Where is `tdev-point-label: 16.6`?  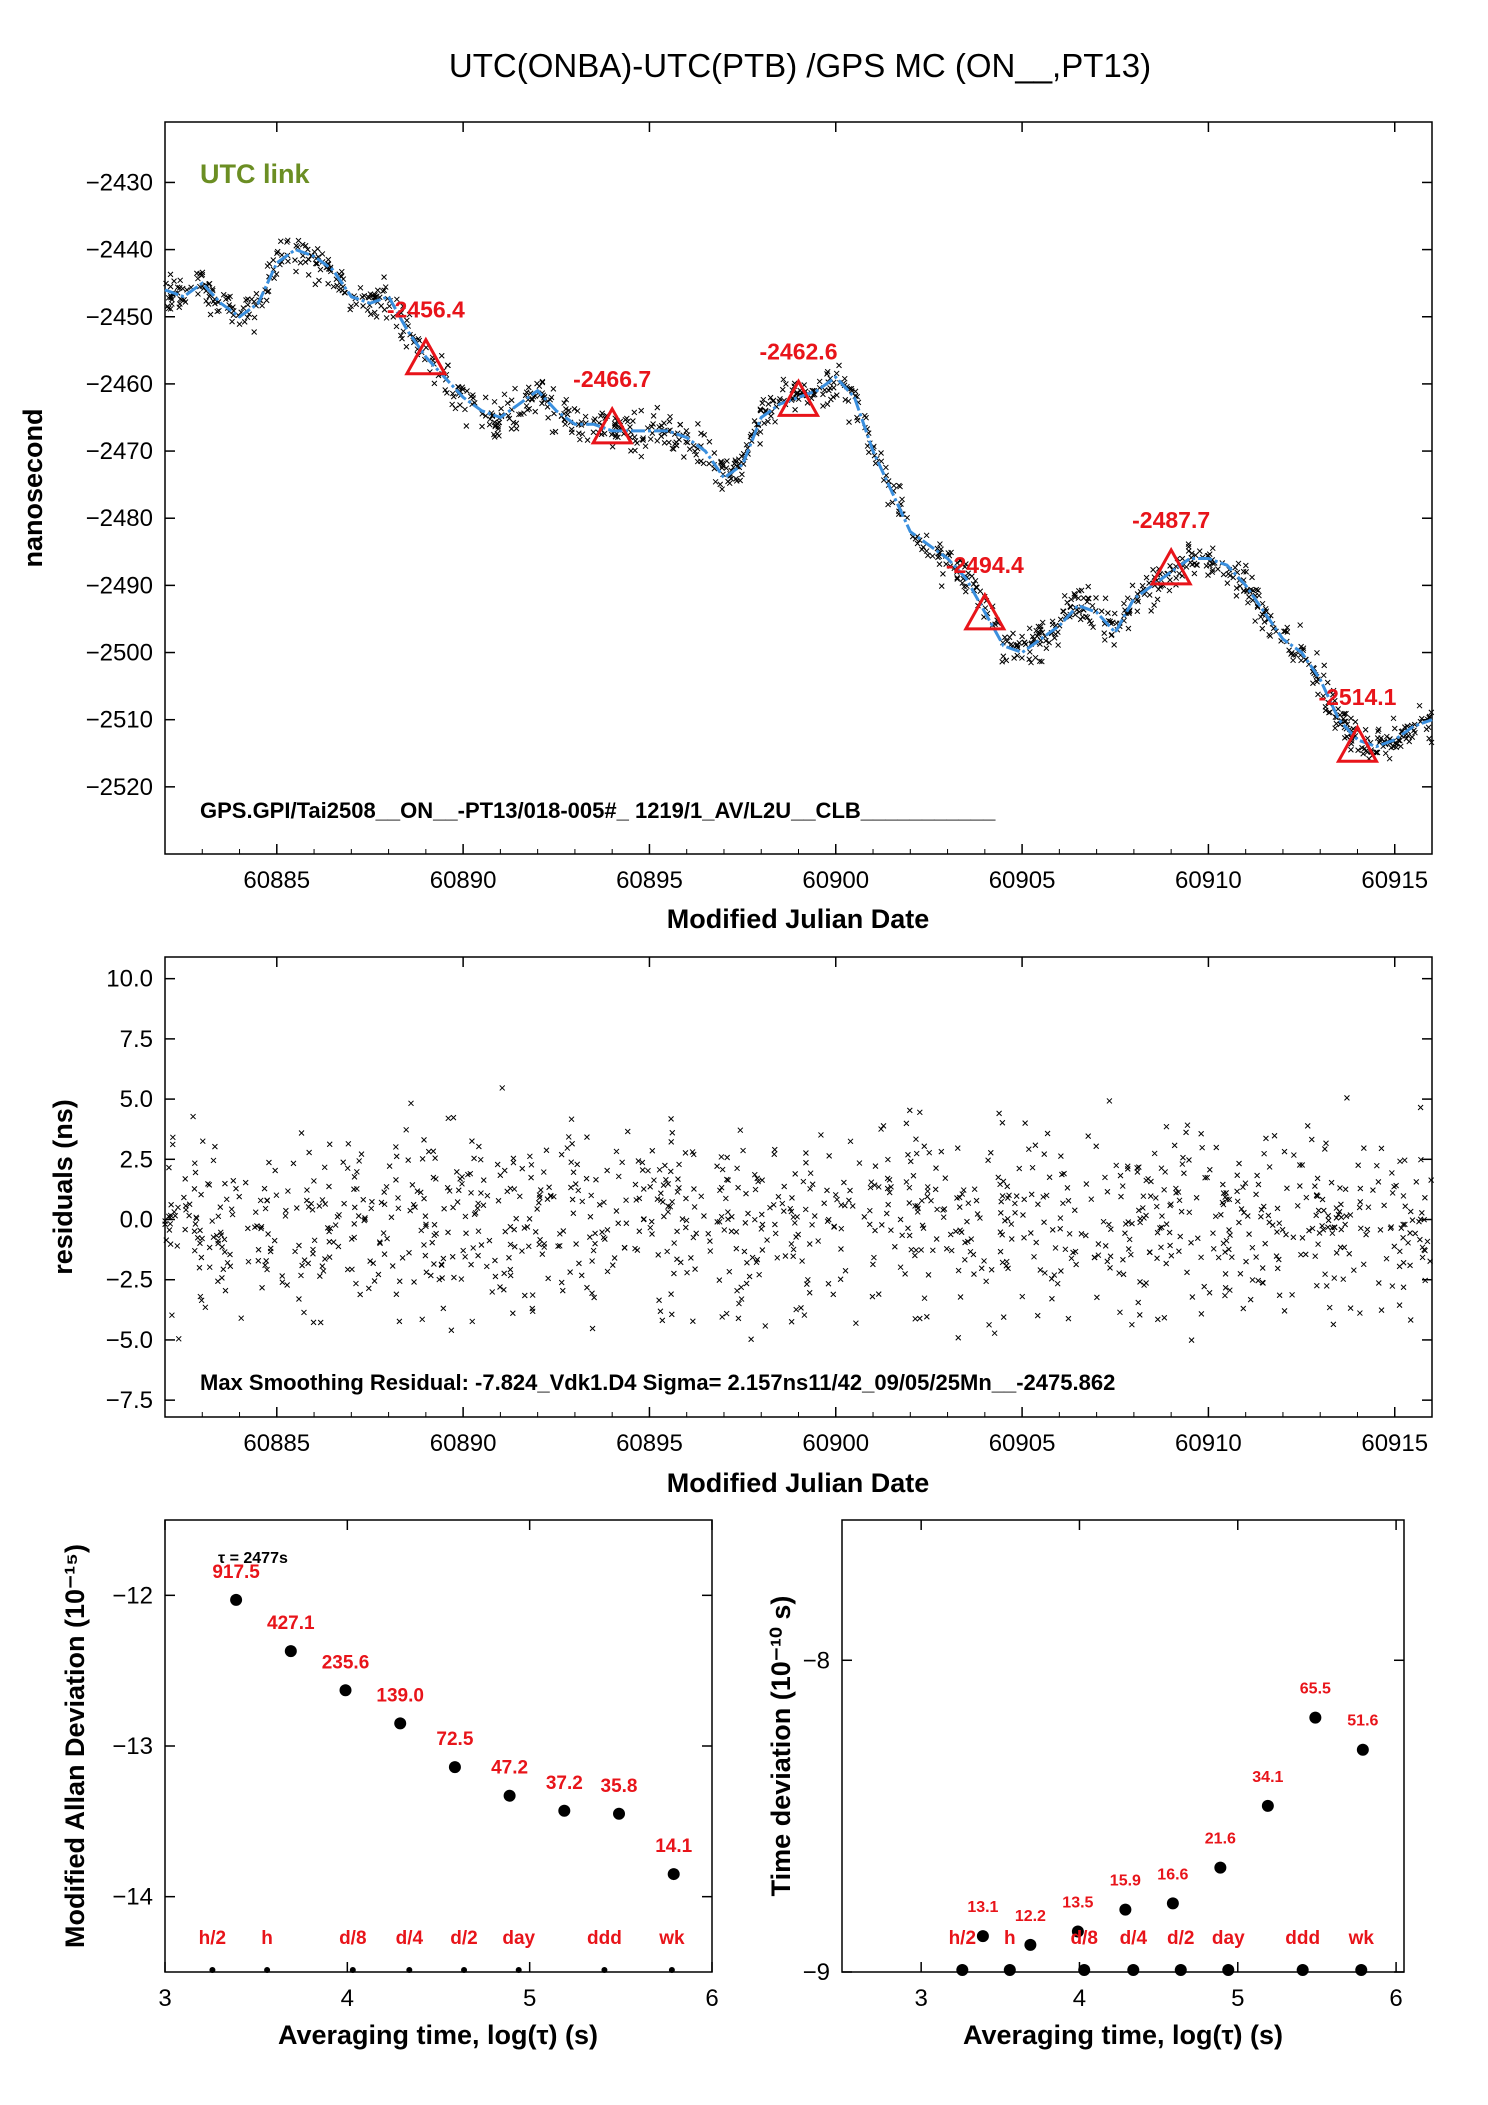
tdev-point-label: 16.6 is located at coordinates (1172, 1874).